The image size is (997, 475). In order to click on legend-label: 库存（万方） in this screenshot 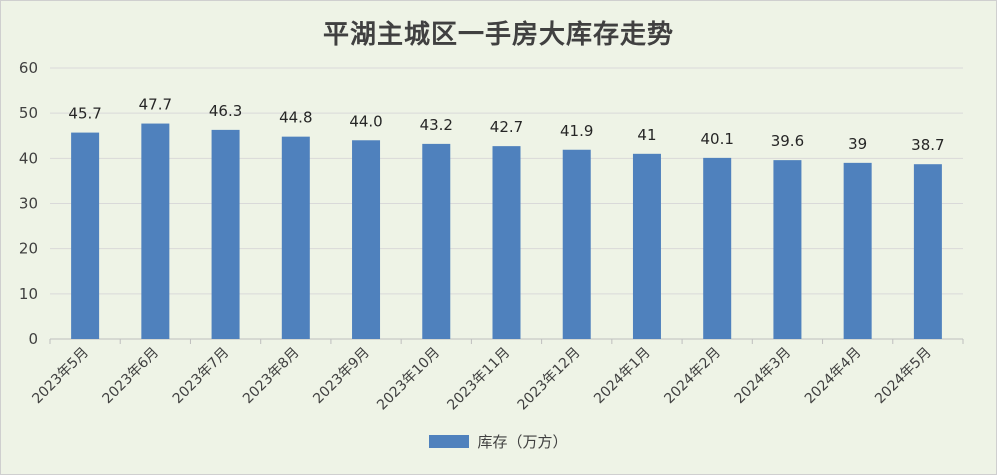, I will do `click(522, 442)`.